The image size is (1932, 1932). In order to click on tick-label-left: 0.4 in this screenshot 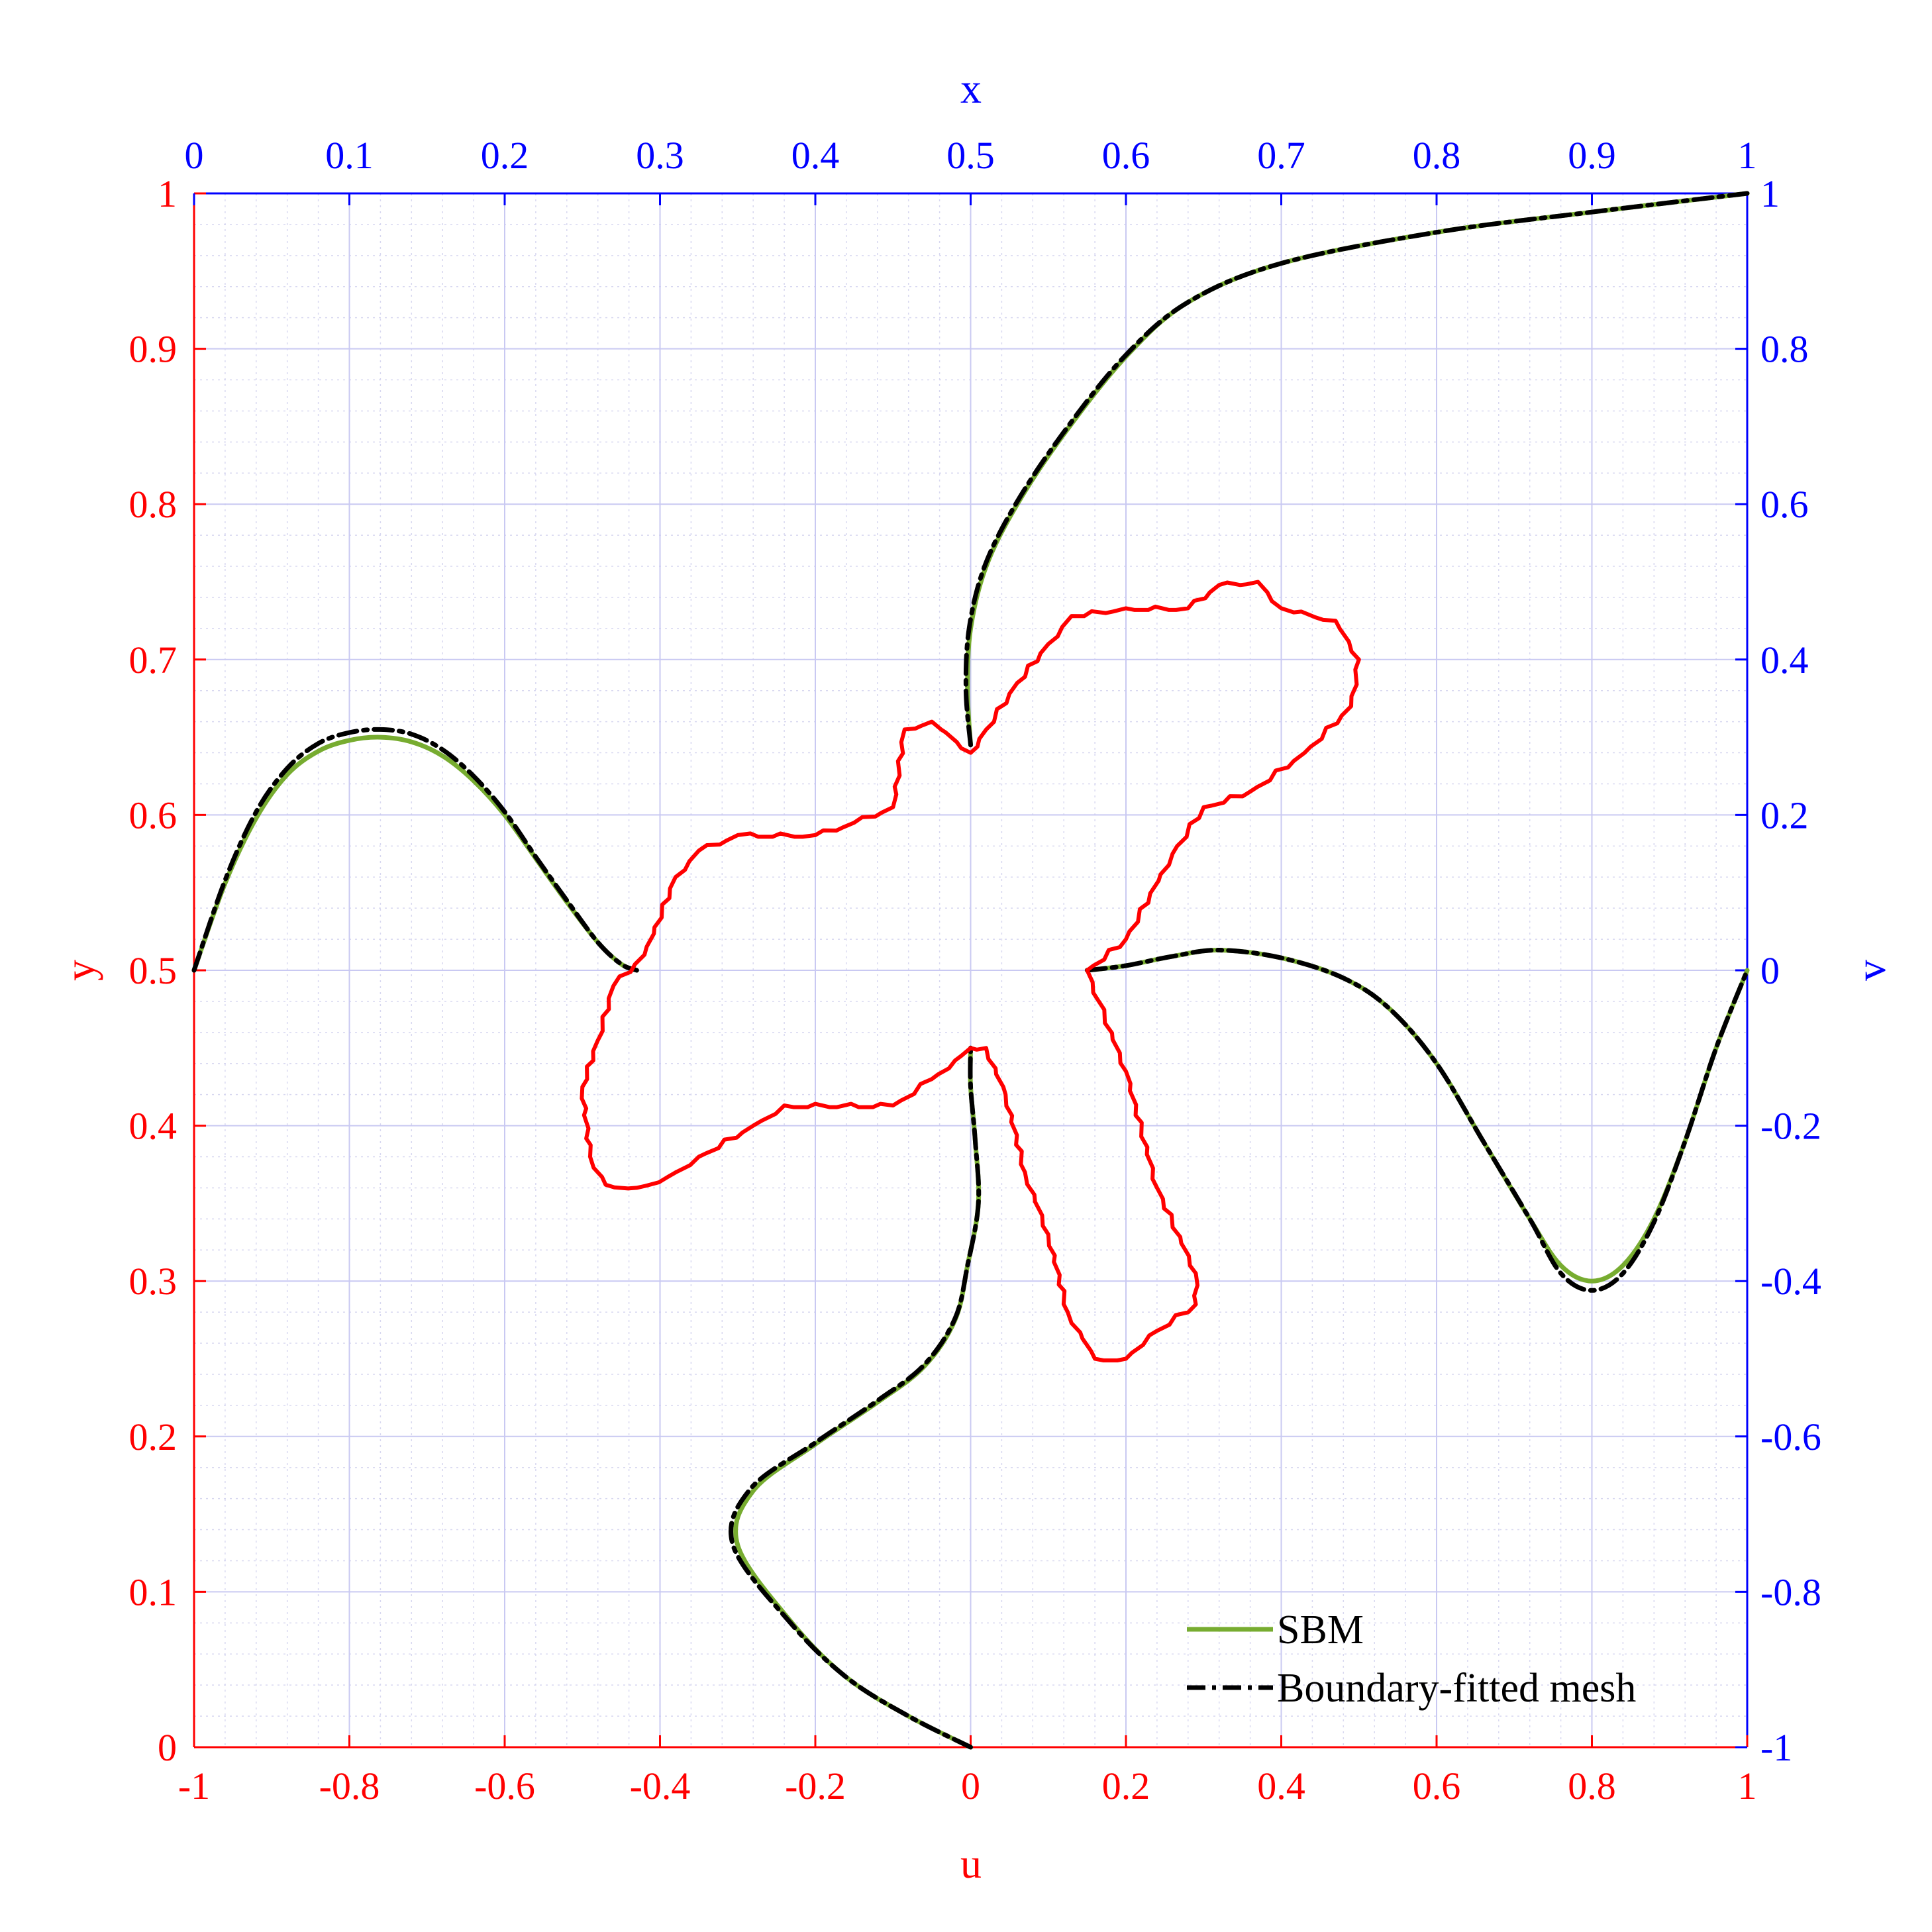, I will do `click(153, 1126)`.